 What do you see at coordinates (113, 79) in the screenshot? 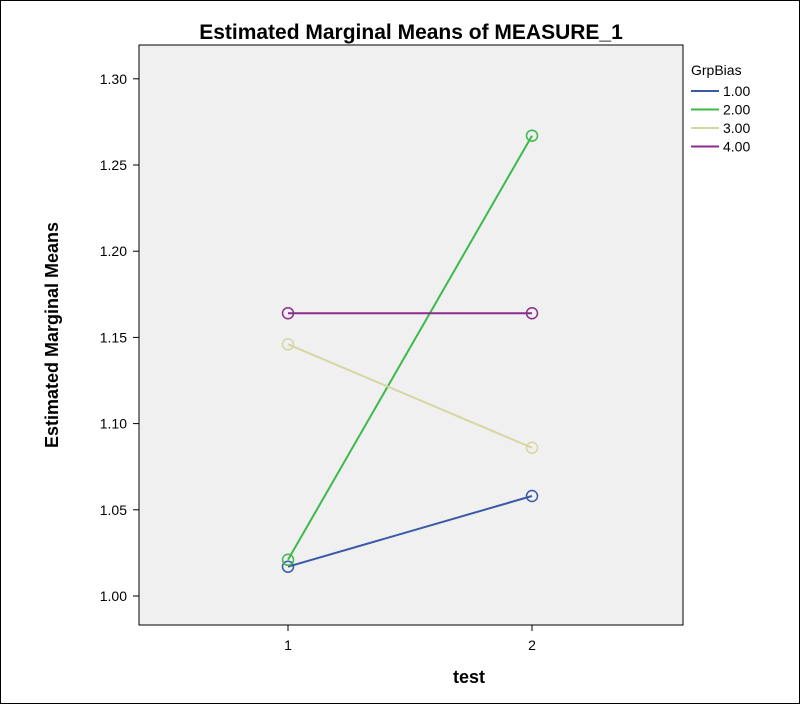
I see `y-tick-label: 1.30` at bounding box center [113, 79].